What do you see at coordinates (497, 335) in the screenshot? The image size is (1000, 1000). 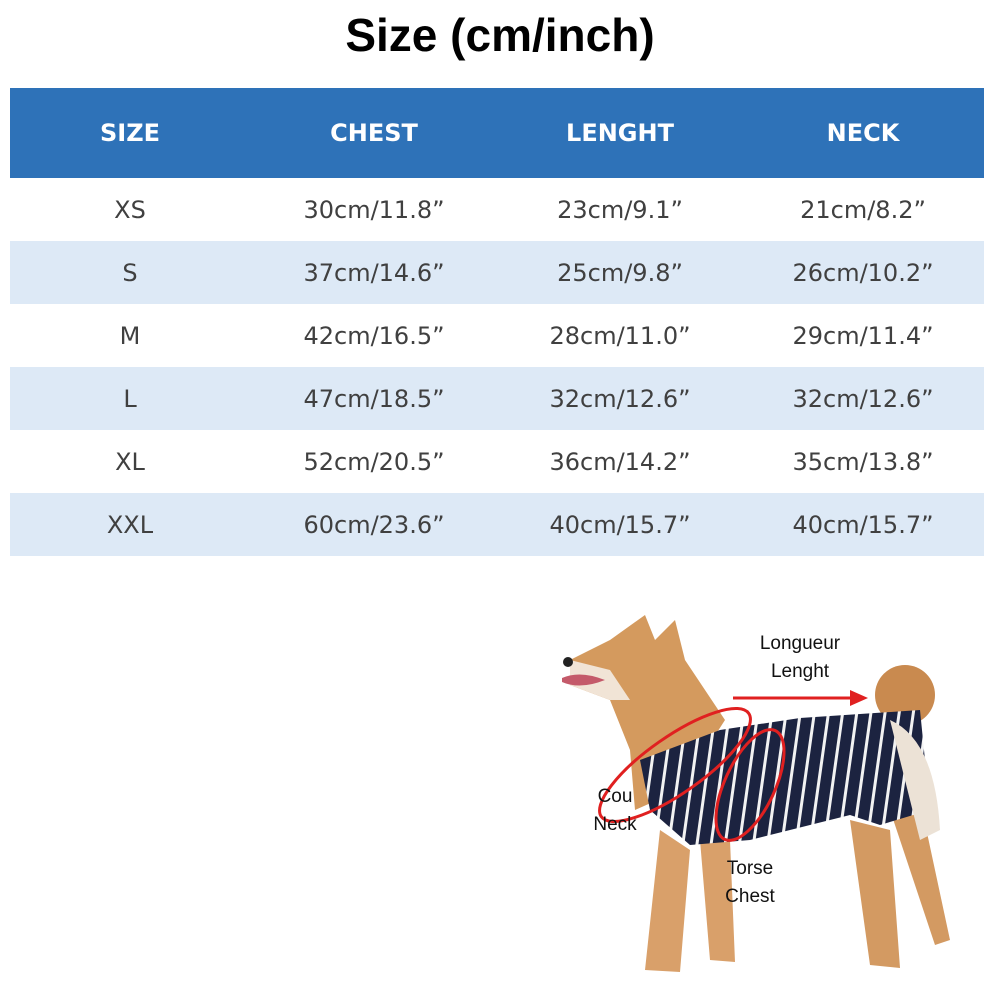 I see `table-row: M 42cm/16.5” 28cm/11.0” 29cm/11.4”` at bounding box center [497, 335].